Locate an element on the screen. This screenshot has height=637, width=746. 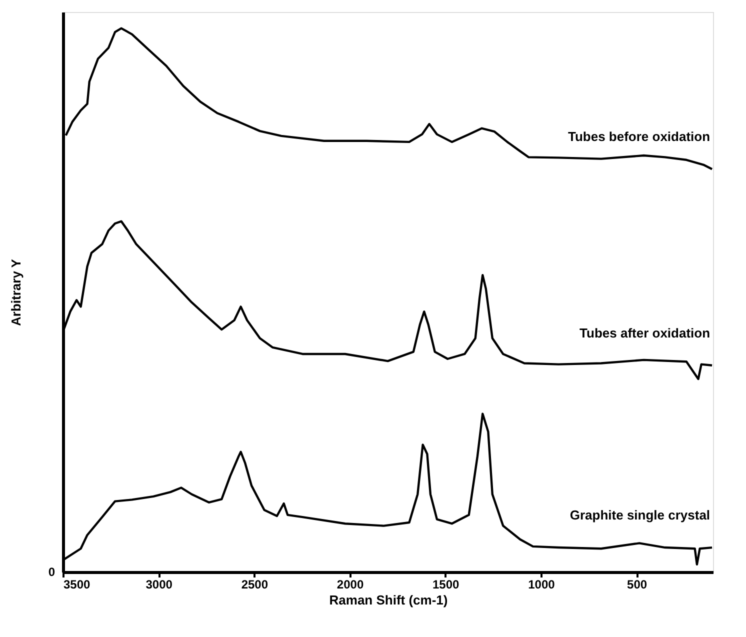
x-tick-label: 3500 is located at coordinates (77, 585).